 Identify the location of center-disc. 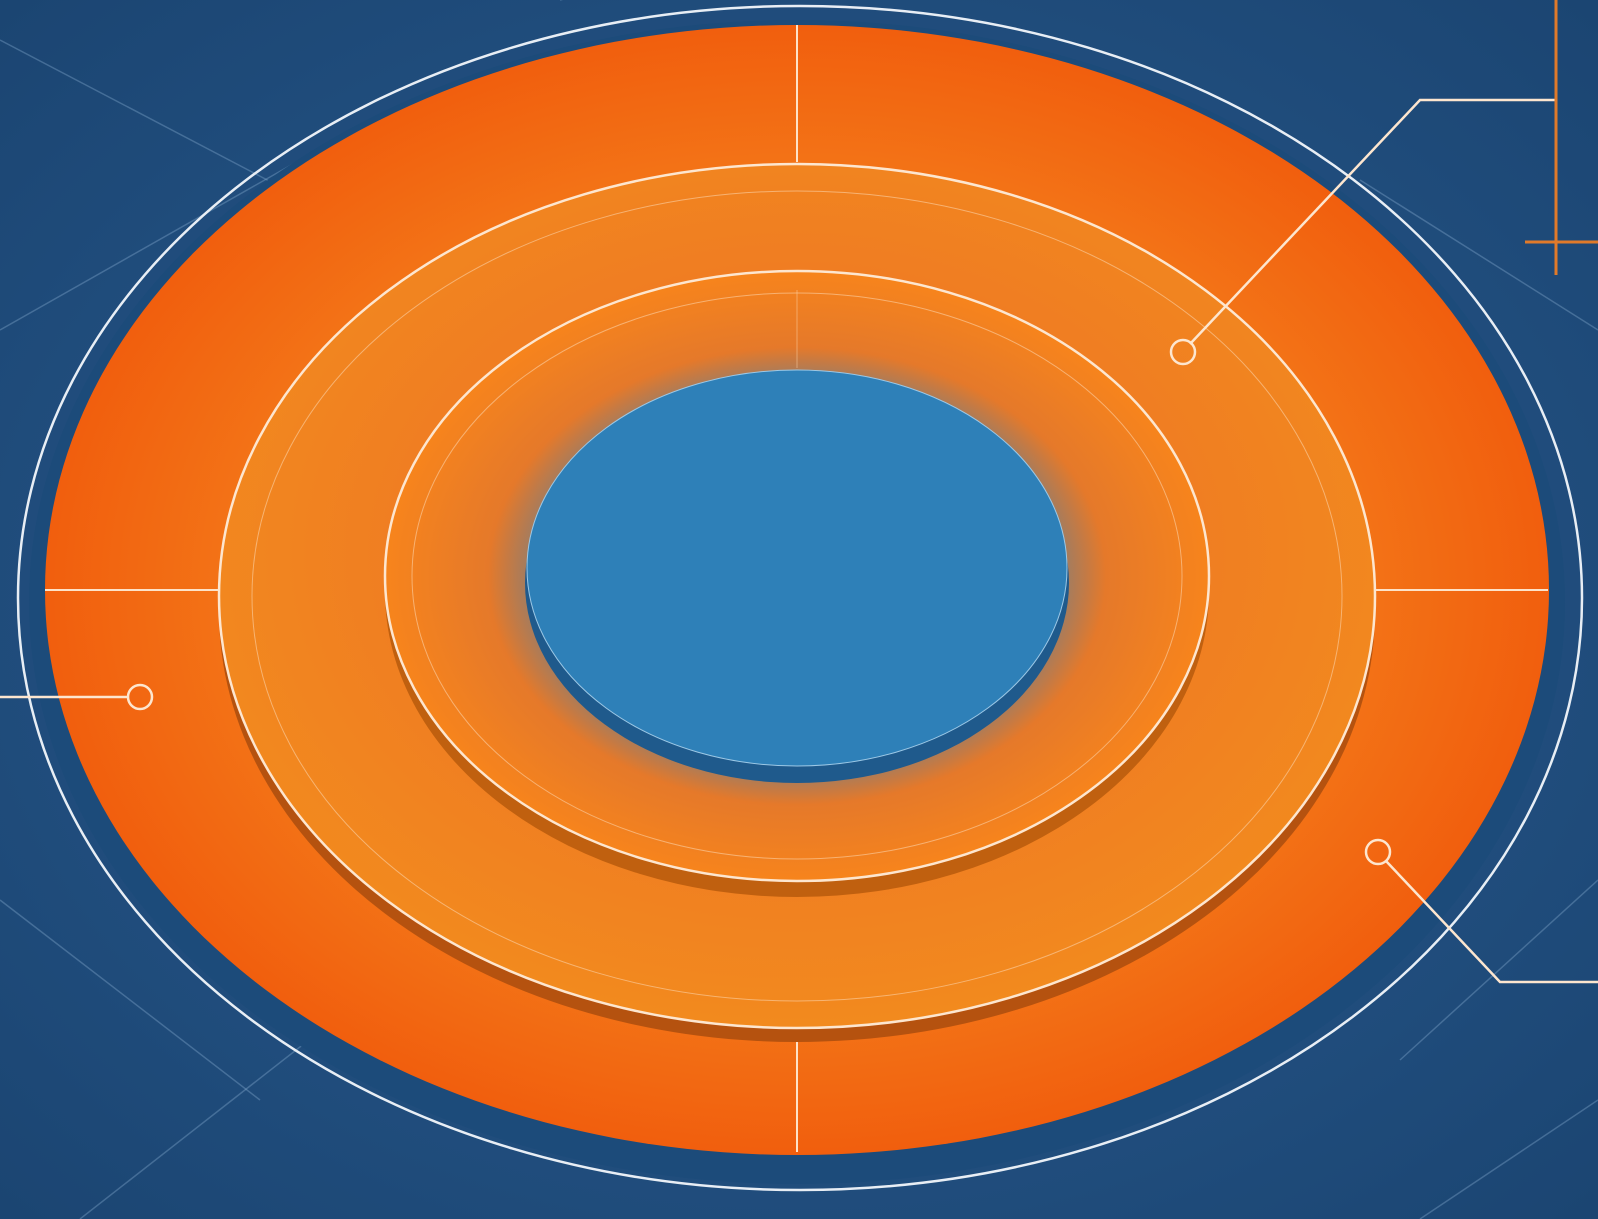
(797, 568).